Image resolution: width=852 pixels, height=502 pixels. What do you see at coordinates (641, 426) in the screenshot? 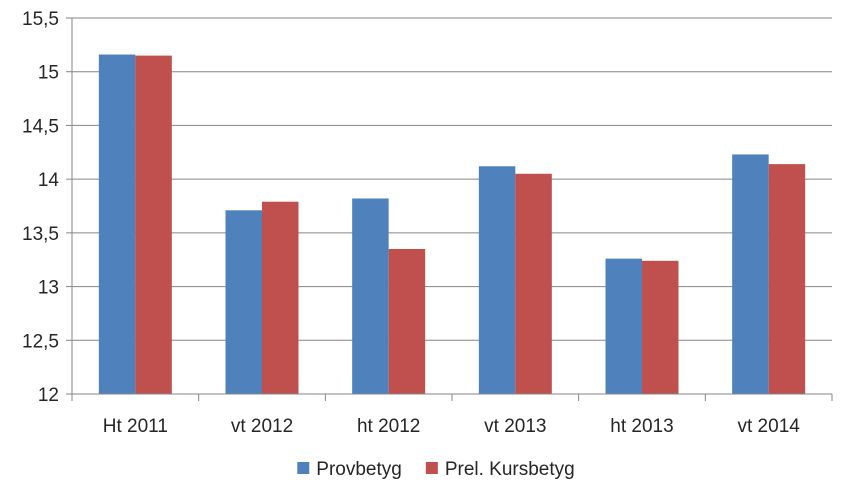
I see `x-tick-label: ht 2013` at bounding box center [641, 426].